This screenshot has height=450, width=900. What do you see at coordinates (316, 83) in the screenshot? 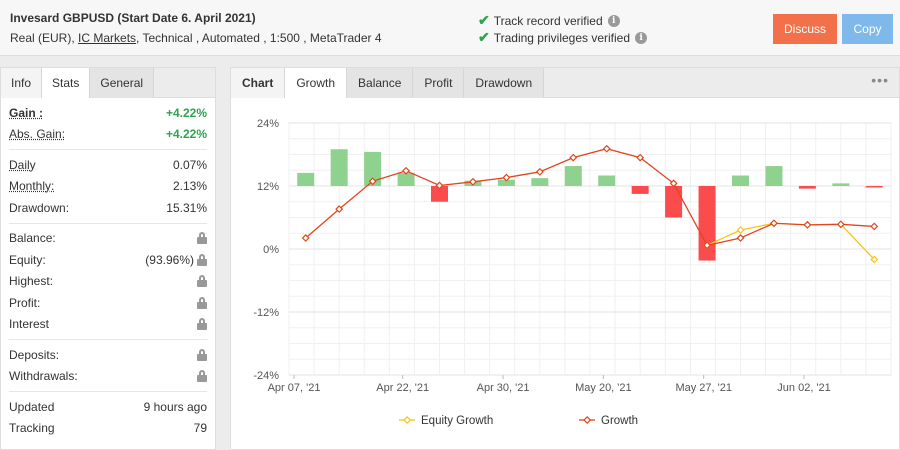
I see `tab-growth: Growth` at bounding box center [316, 83].